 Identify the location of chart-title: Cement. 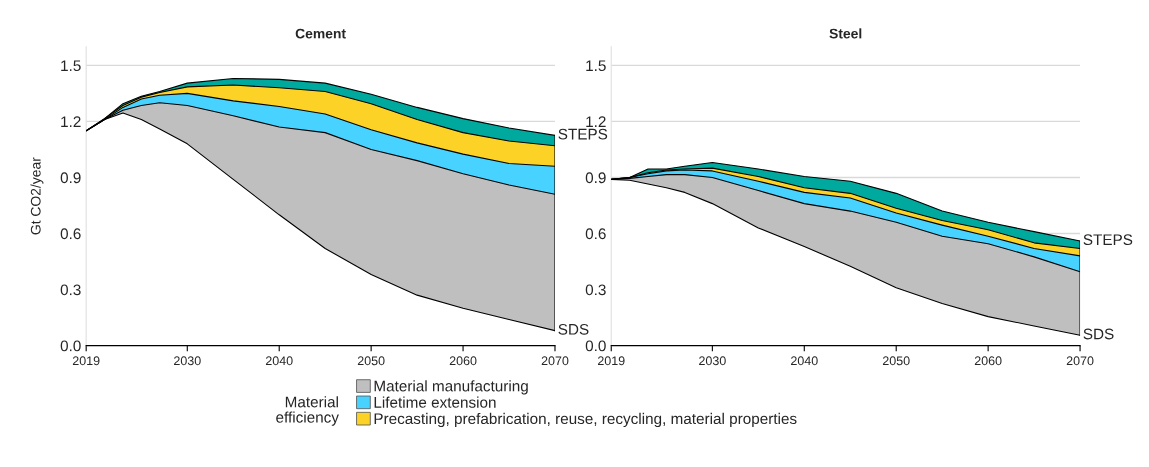
(320, 33).